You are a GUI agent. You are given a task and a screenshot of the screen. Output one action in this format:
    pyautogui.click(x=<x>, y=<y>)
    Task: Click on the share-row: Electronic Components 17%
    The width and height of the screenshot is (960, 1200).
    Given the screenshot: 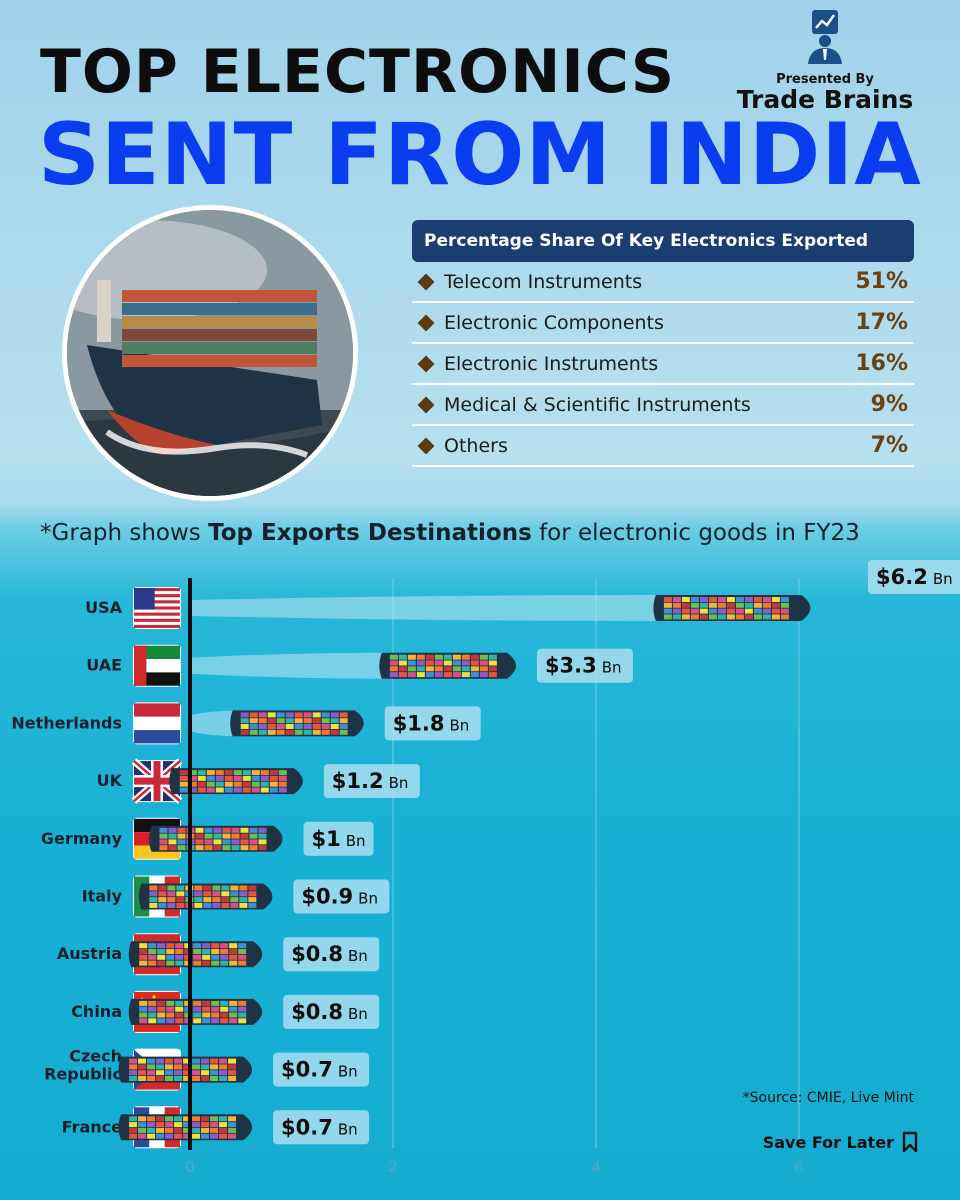 What is the action you would take?
    pyautogui.click(x=663, y=323)
    